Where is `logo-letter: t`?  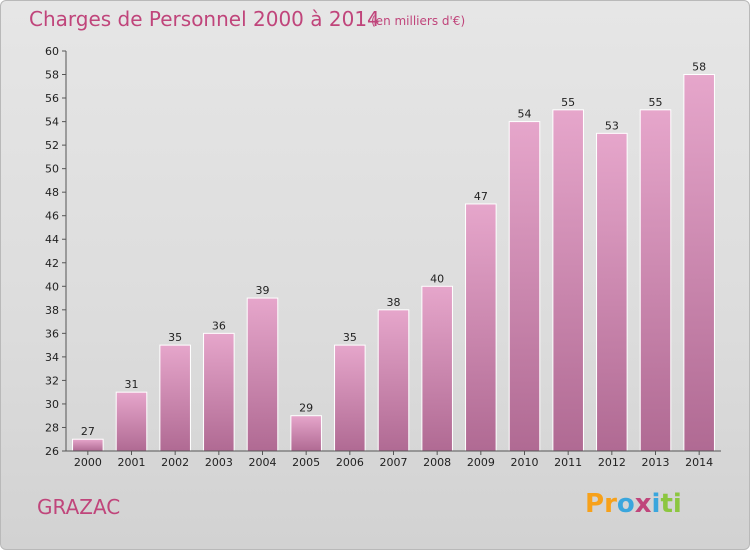 logo-letter: t is located at coordinates (666, 504).